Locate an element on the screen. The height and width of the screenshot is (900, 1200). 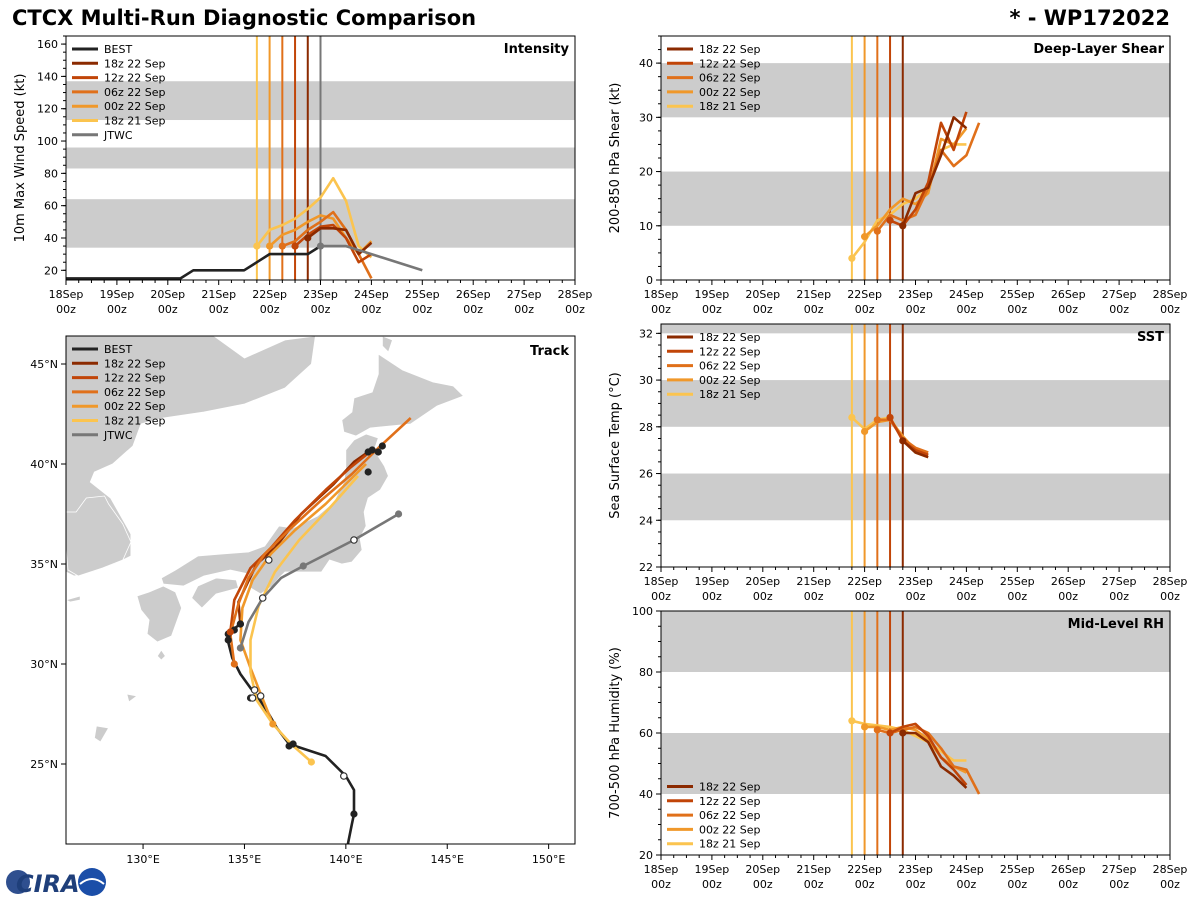
track-y-tick-label: 45°N is located at coordinates (44, 364).